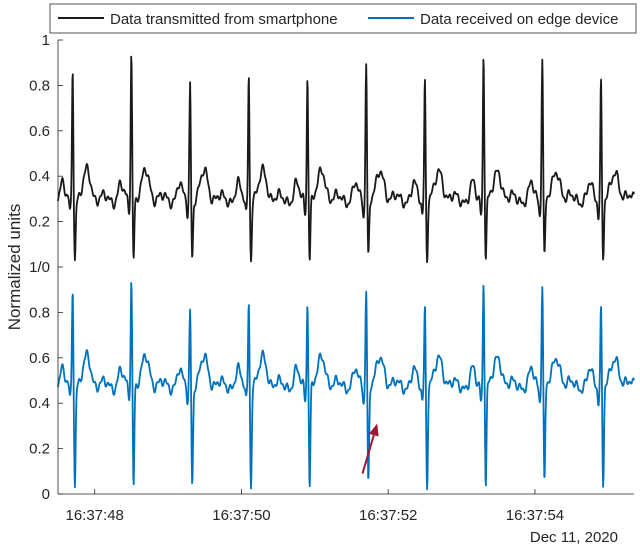  I want to click on y-axis-label: Normalized units, so click(14, 267).